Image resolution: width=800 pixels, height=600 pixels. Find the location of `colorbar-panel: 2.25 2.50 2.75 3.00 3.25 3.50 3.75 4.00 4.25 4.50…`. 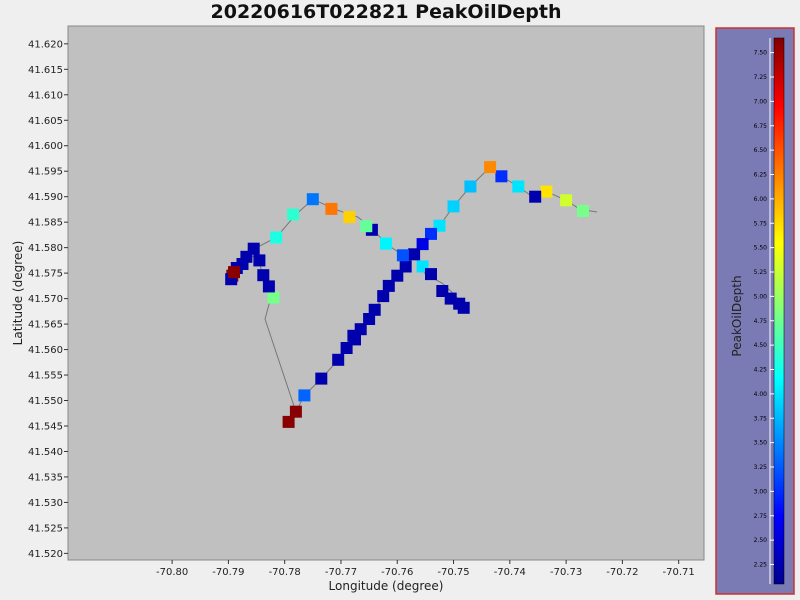

colorbar-panel: 2.25 2.50 2.75 3.00 3.25 3.50 3.75 4.00 4.25 4.50… is located at coordinates (755, 311).